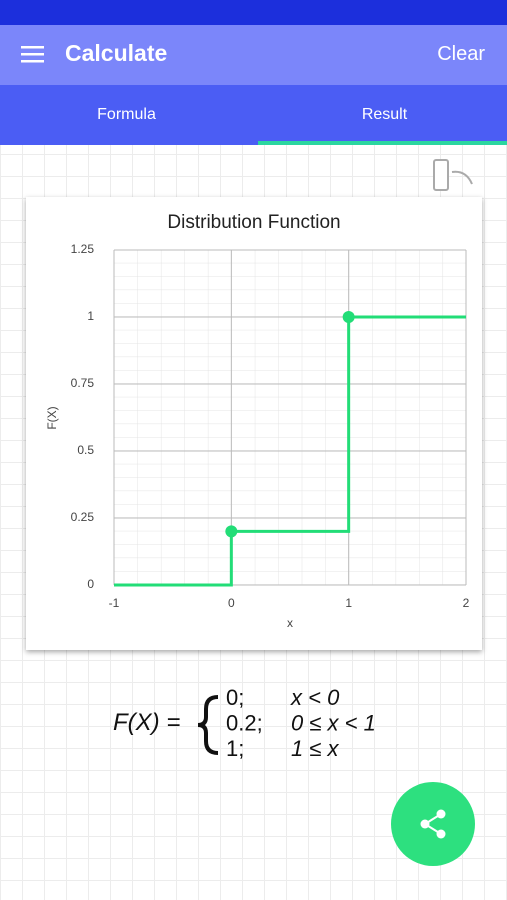 The image size is (507, 900). What do you see at coordinates (114, 603) in the screenshot?
I see `x-tick-label: -1` at bounding box center [114, 603].